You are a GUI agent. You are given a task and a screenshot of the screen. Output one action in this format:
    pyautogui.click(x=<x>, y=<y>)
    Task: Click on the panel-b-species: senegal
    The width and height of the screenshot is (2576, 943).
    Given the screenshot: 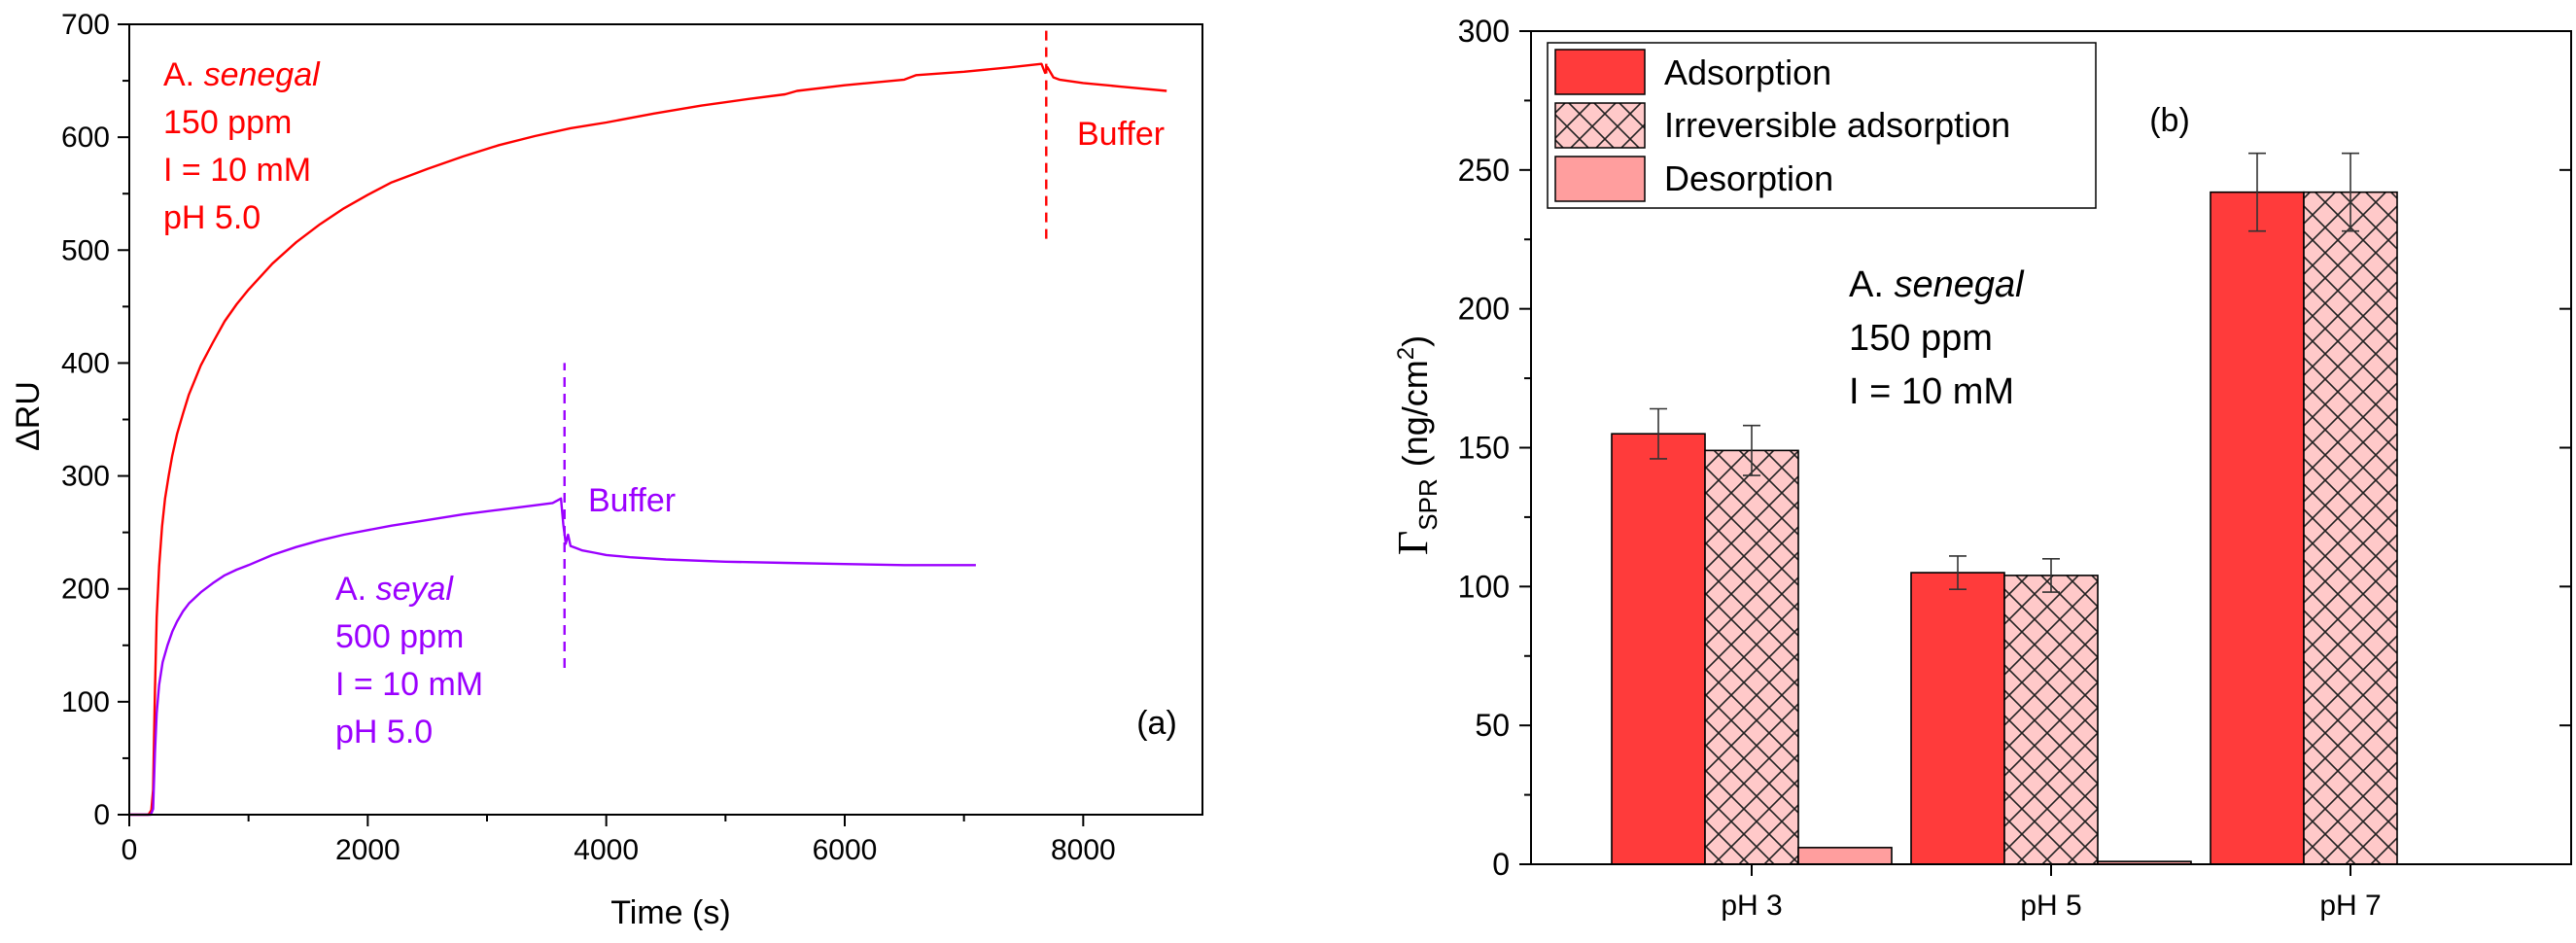 What is the action you would take?
    pyautogui.click(x=1959, y=284)
    